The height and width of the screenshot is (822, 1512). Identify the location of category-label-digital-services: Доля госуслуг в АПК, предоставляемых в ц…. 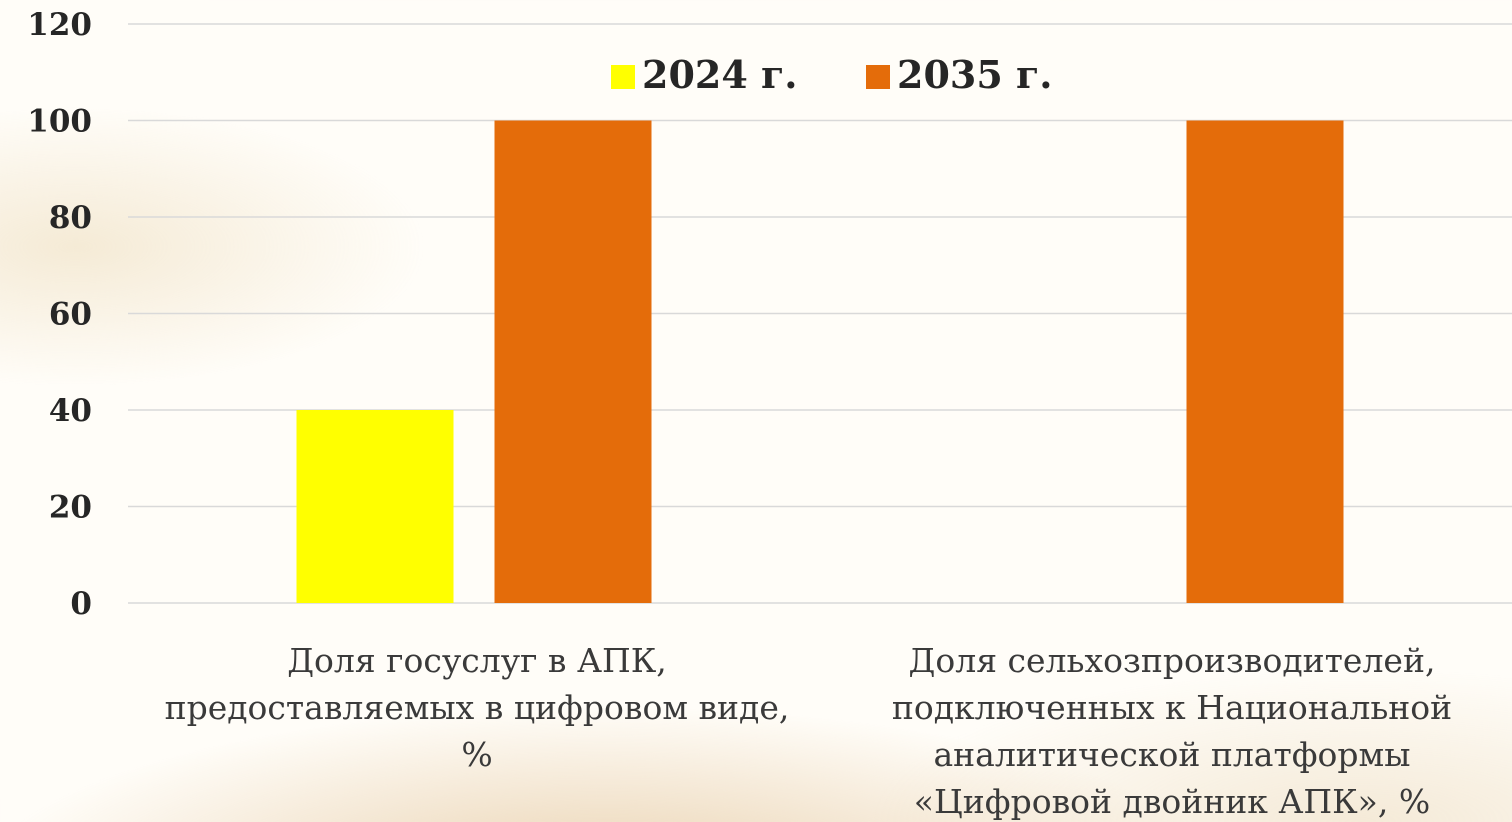
(477, 707).